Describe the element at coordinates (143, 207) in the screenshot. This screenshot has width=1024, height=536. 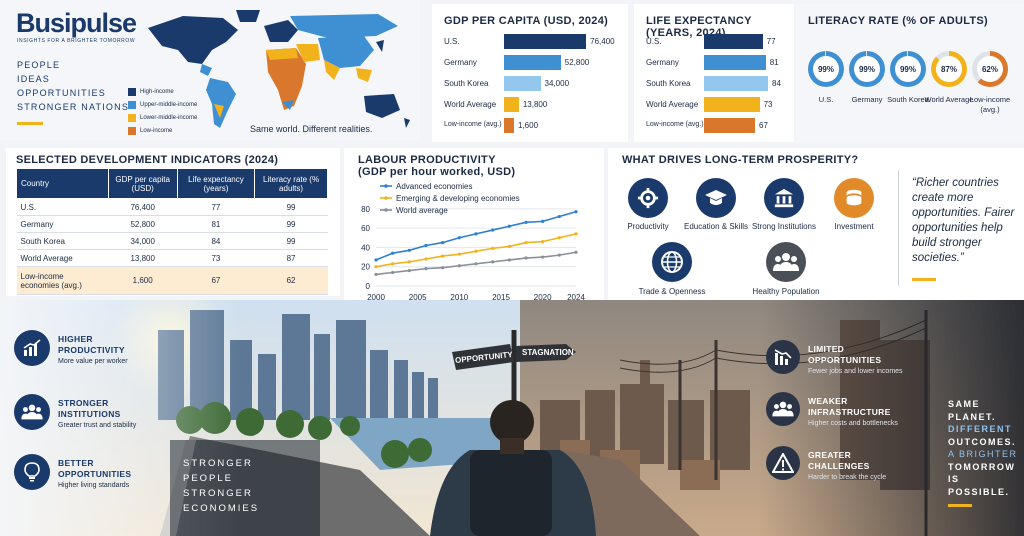
I see `table-cell: 76,400` at that location.